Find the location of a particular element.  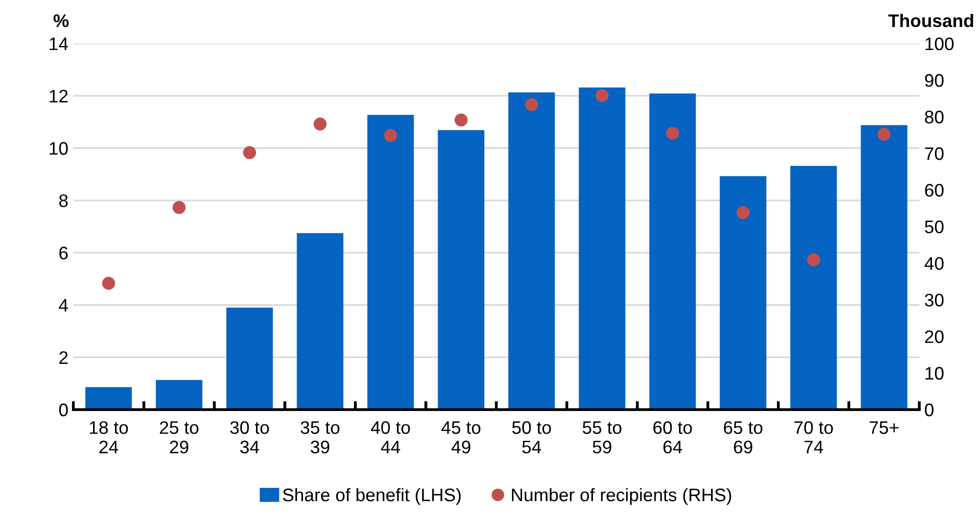

x-tick-label: 25 to 29 is located at coordinates (179, 437).